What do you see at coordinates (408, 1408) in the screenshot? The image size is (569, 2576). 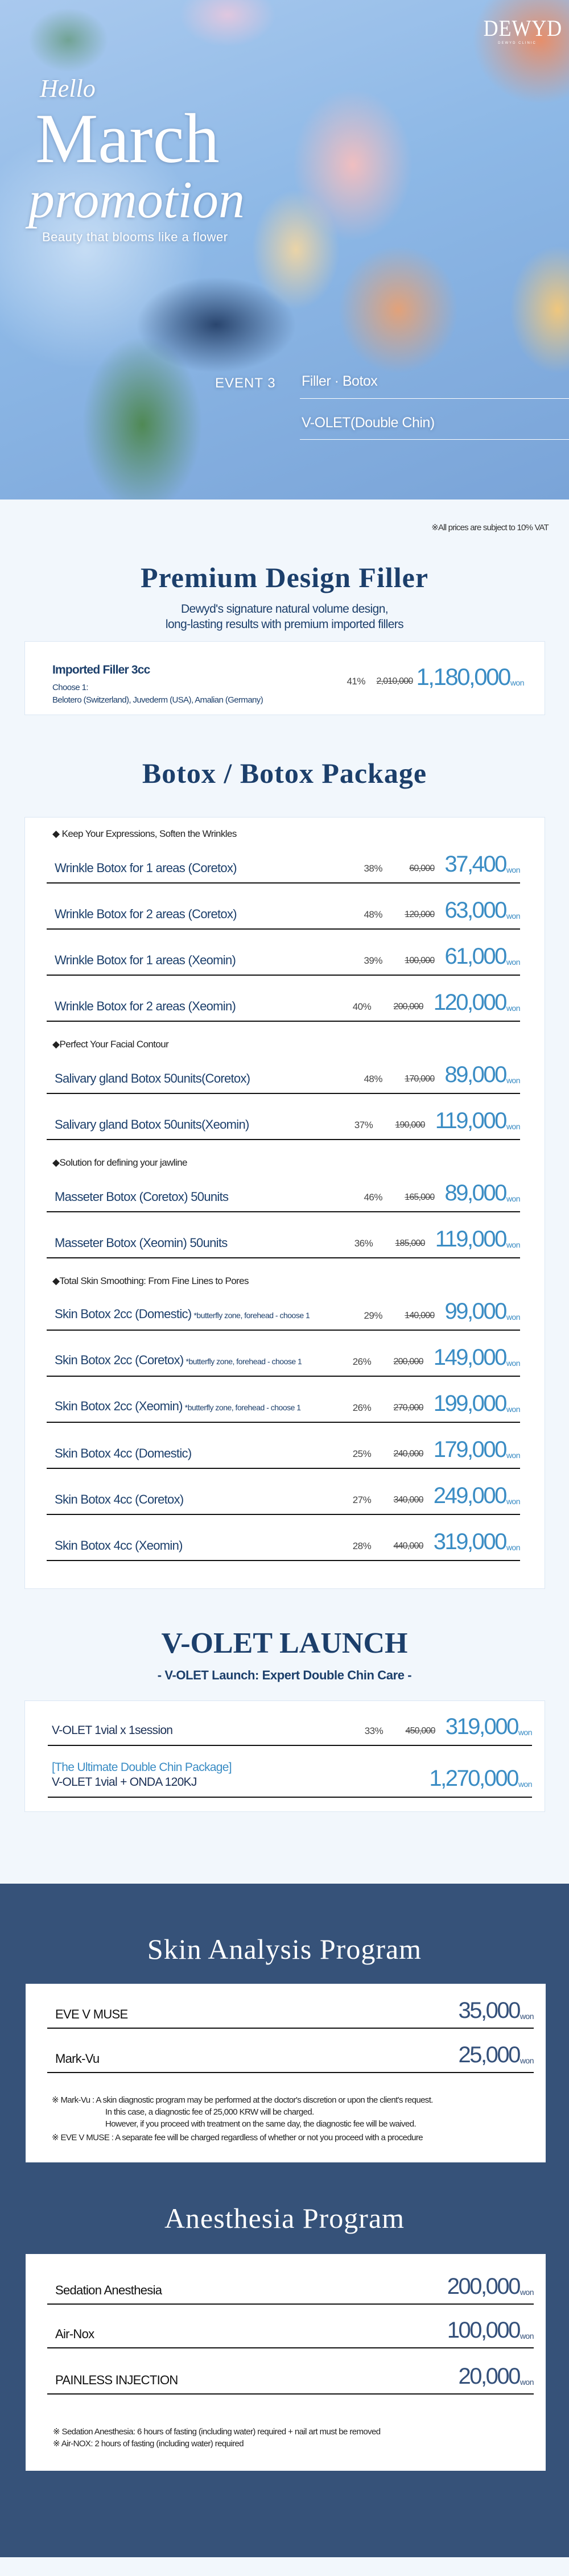 I see `original-price: 270,000` at bounding box center [408, 1408].